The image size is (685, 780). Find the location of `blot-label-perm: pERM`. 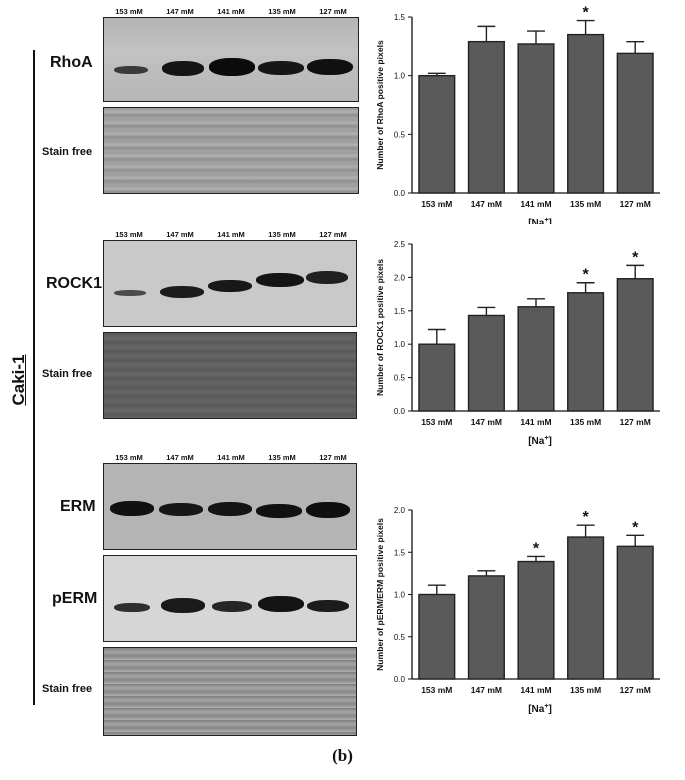

blot-label-perm: pERM is located at coordinates (75, 598).